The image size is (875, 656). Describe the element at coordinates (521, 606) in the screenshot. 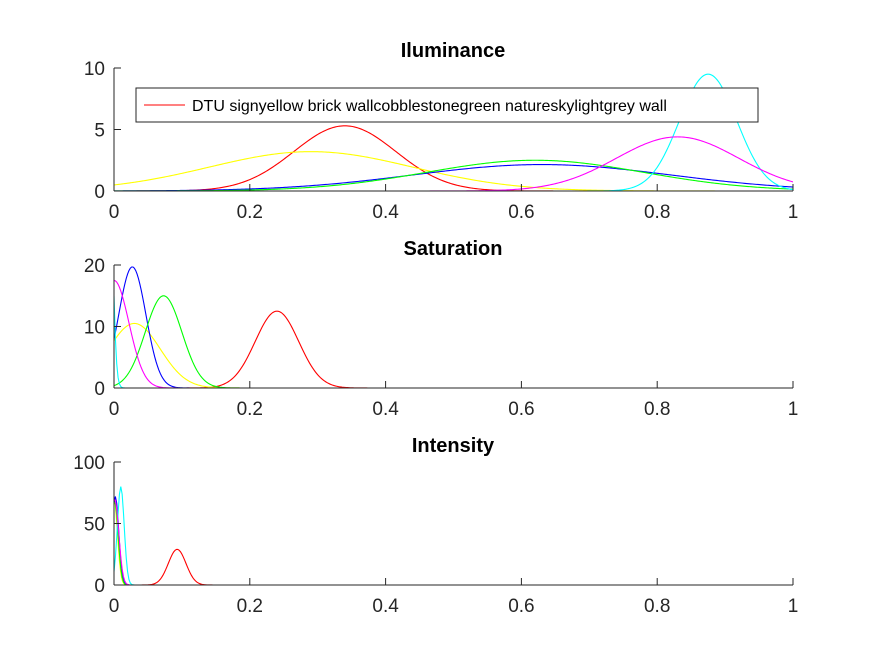

I see `intensity-x-tick-label: 0.6` at that location.